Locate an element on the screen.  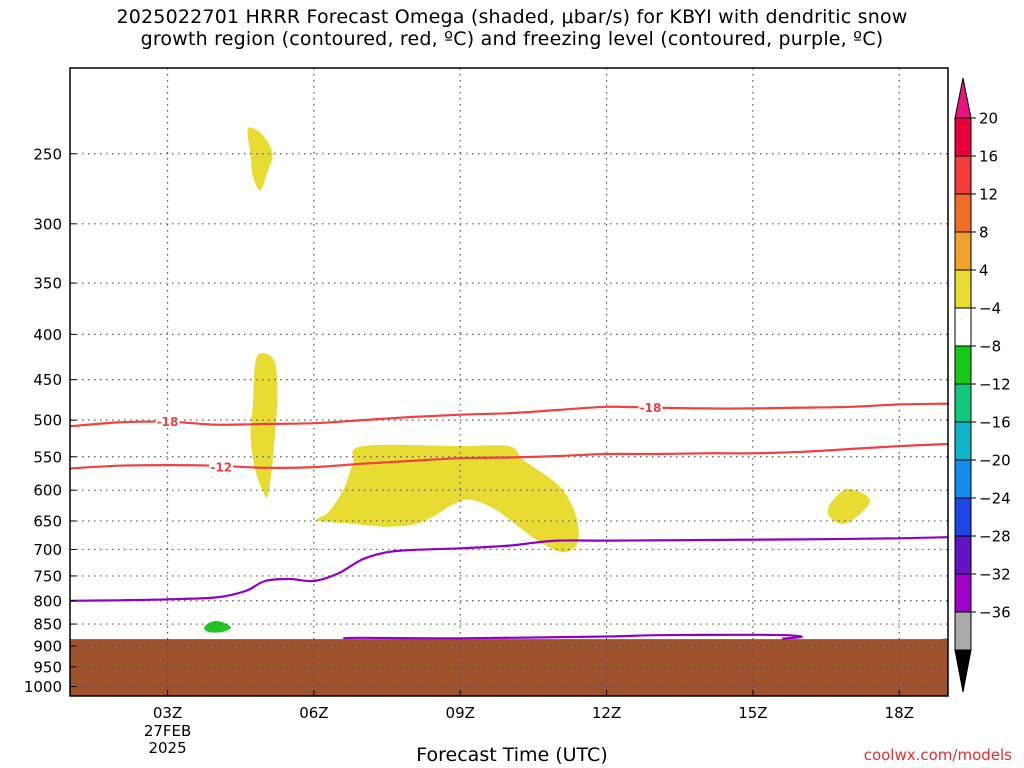
colorbar-label: −32 is located at coordinates (995, 575).